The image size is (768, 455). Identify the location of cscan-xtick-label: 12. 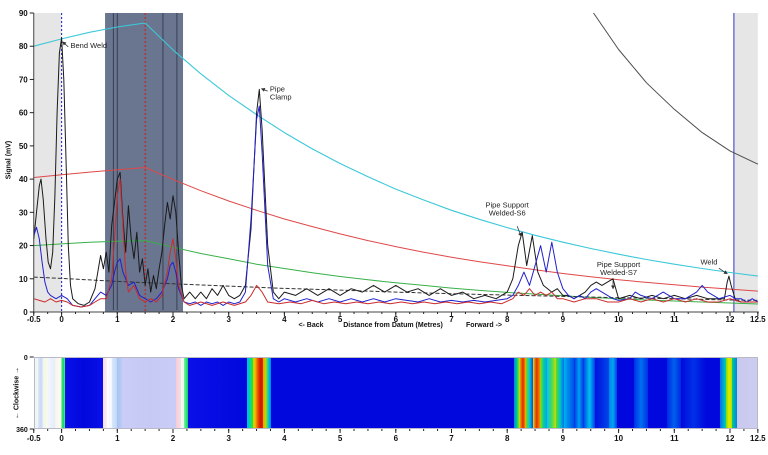
(730, 438).